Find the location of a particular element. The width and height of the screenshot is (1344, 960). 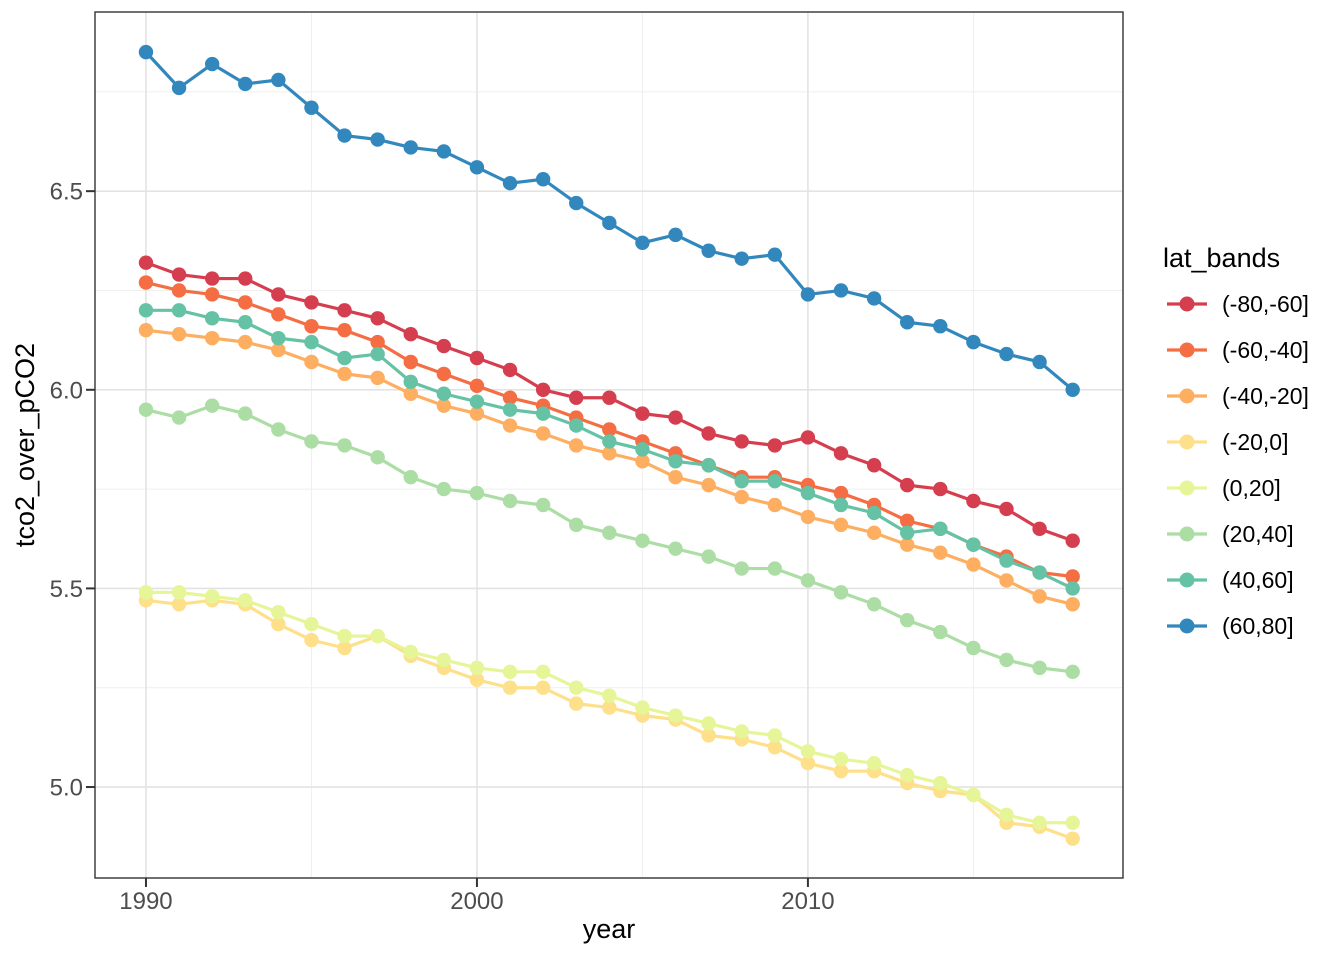

legend-entry-2: (-40,-20] is located at coordinates (1238, 396).